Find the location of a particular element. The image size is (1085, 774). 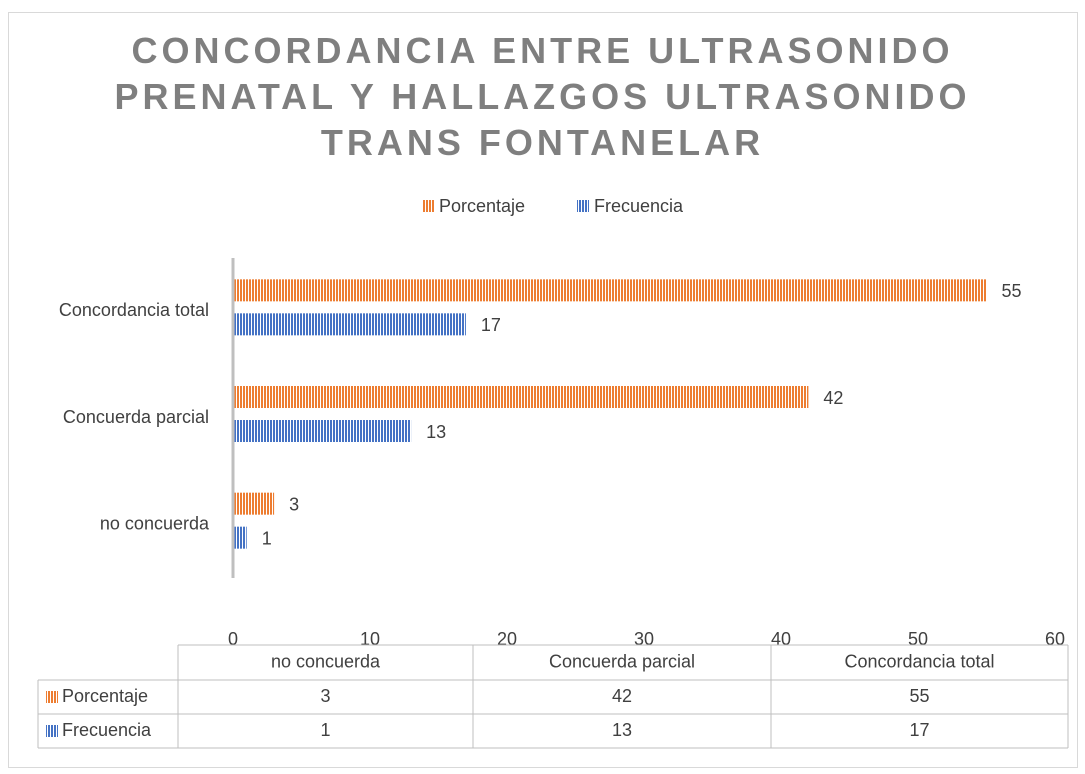

table-cell: 17 is located at coordinates (919, 730).